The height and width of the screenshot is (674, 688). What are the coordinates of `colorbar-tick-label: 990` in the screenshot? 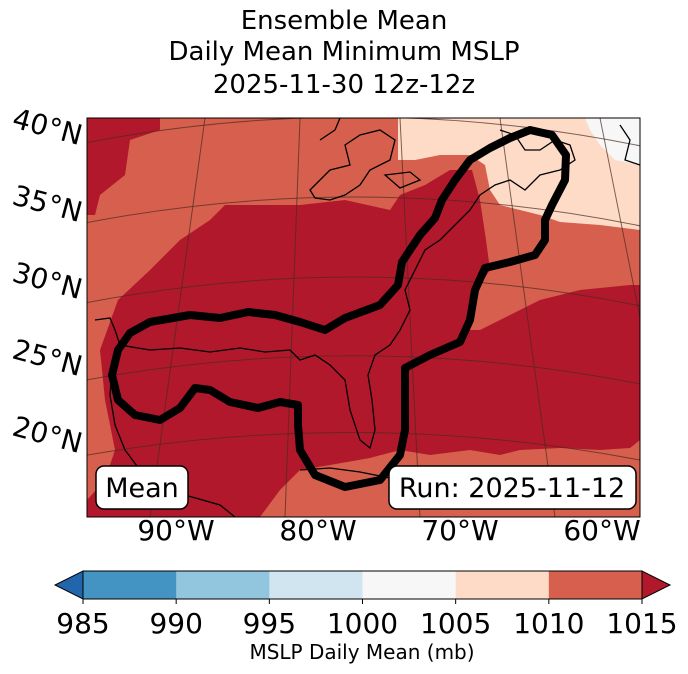 It's located at (175, 623).